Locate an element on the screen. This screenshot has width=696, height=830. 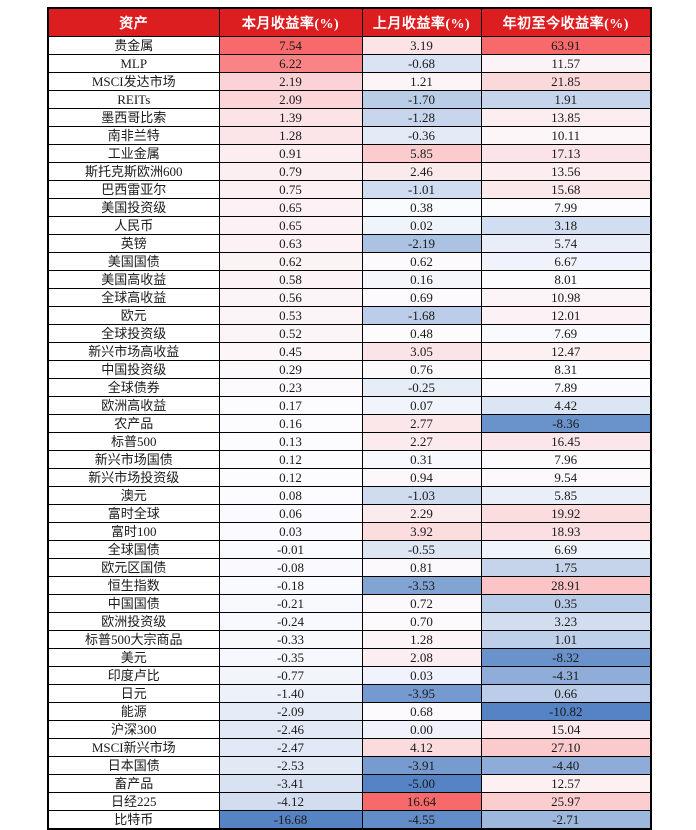
return-value-cell: 13.56 is located at coordinates (566, 171).